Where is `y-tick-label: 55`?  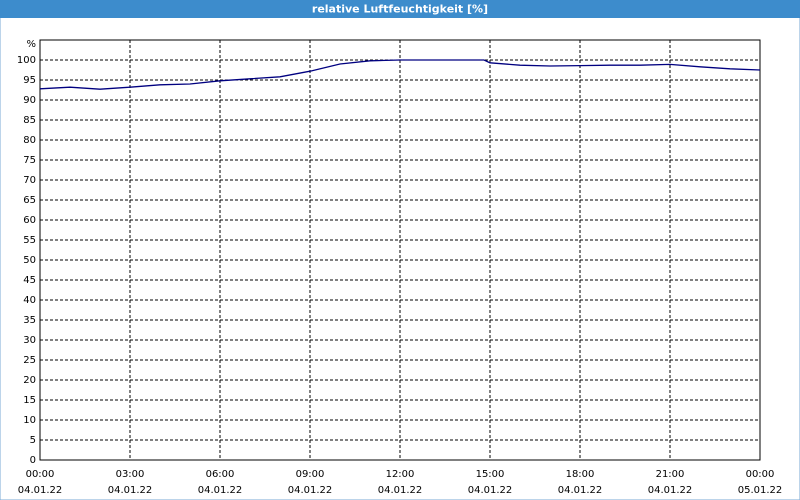 y-tick-label: 55 is located at coordinates (29, 240).